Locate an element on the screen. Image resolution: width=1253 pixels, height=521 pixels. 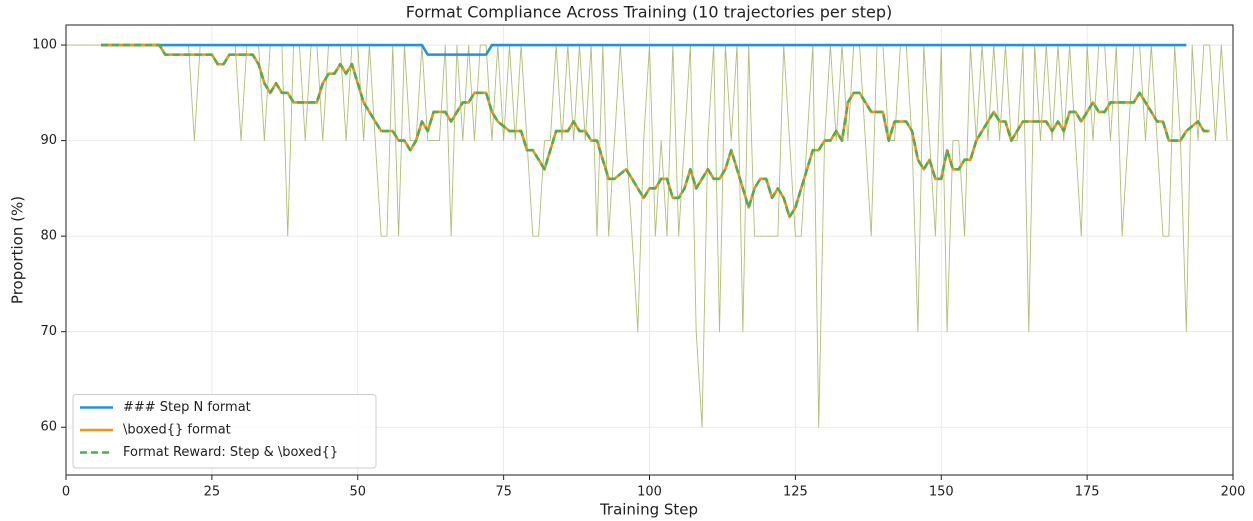
y-tick-label: 60 is located at coordinates (48, 427).